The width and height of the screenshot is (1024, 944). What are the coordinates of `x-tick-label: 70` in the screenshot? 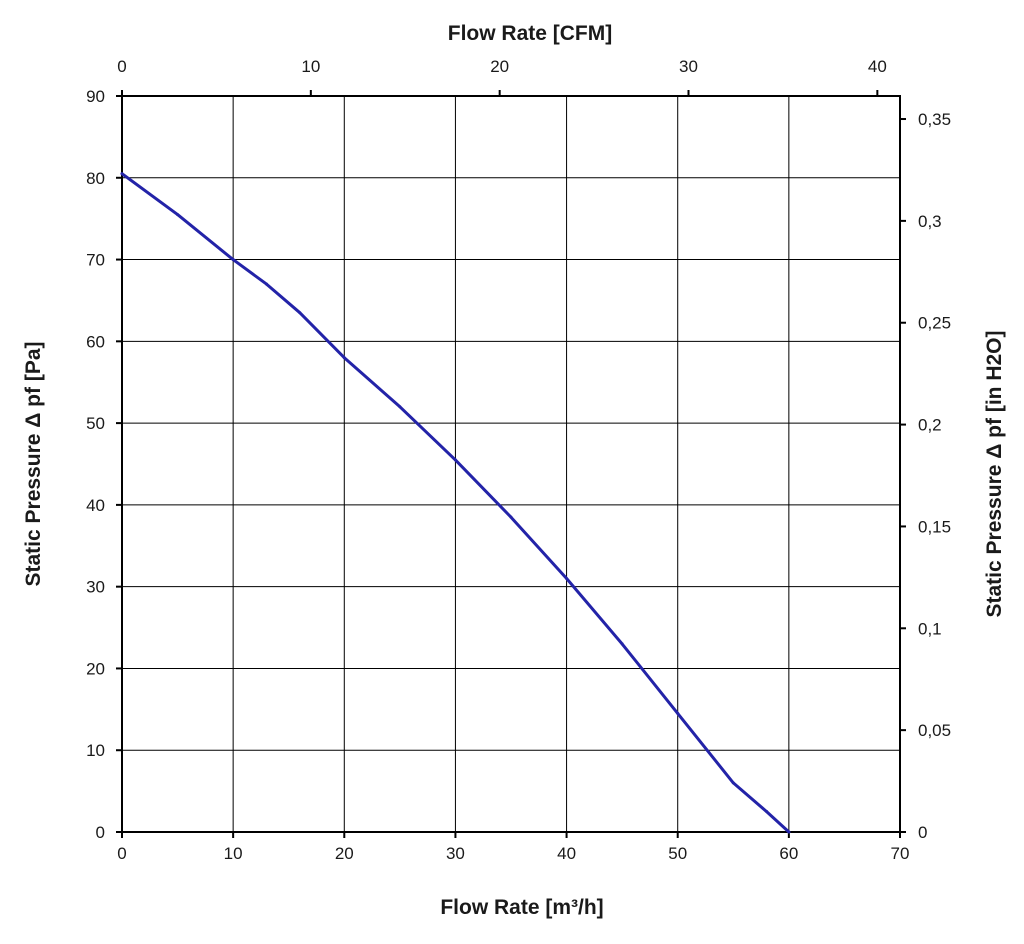 It's located at (900, 853).